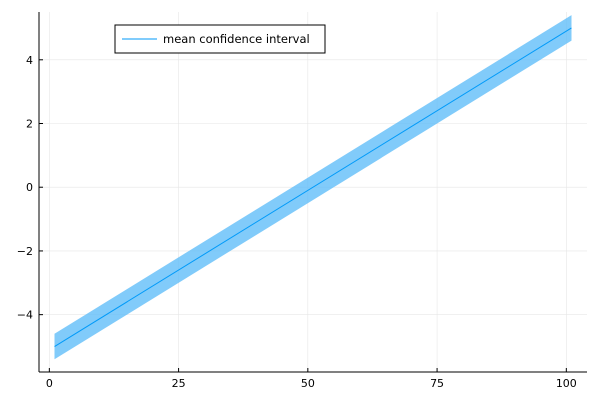  What do you see at coordinates (29, 124) in the screenshot?
I see `y-tick-label: 2` at bounding box center [29, 124].